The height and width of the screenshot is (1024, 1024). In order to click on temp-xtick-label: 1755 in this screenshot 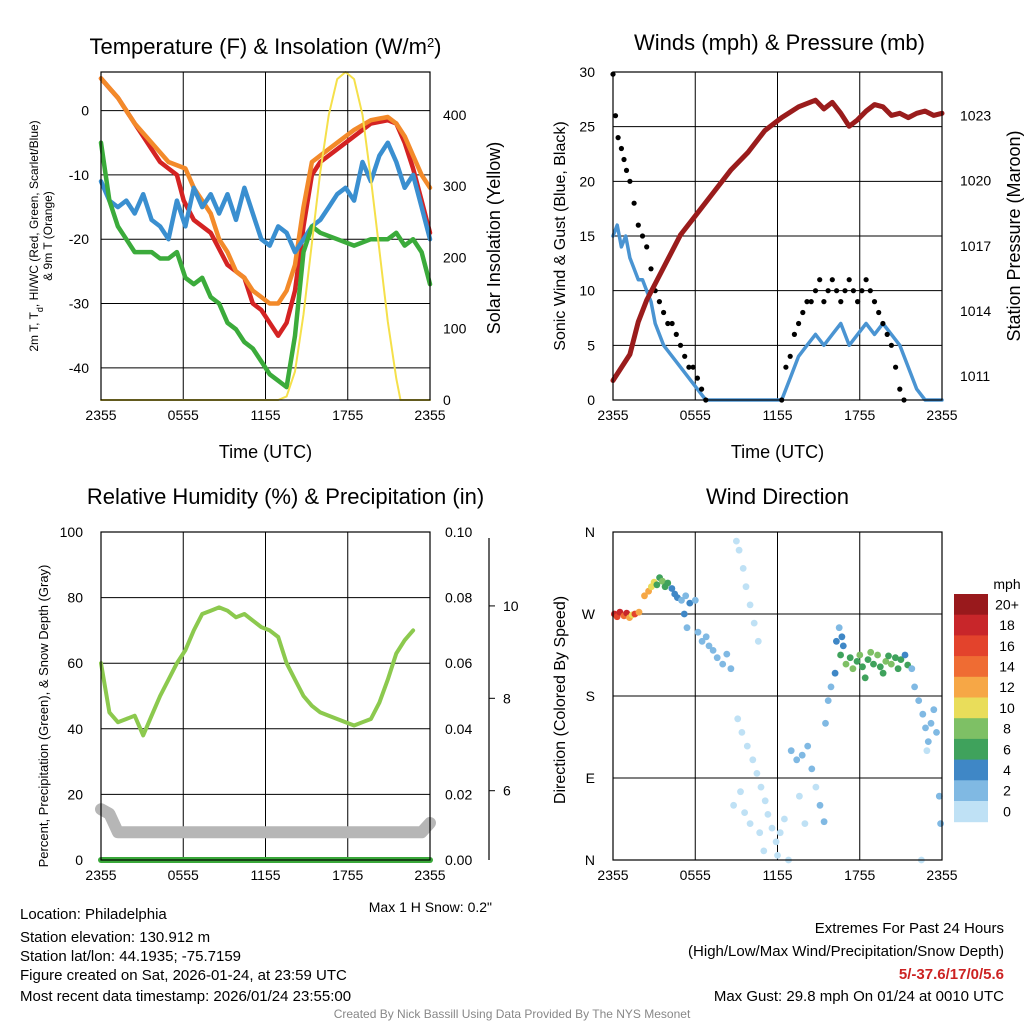, I will do `click(347, 415)`.